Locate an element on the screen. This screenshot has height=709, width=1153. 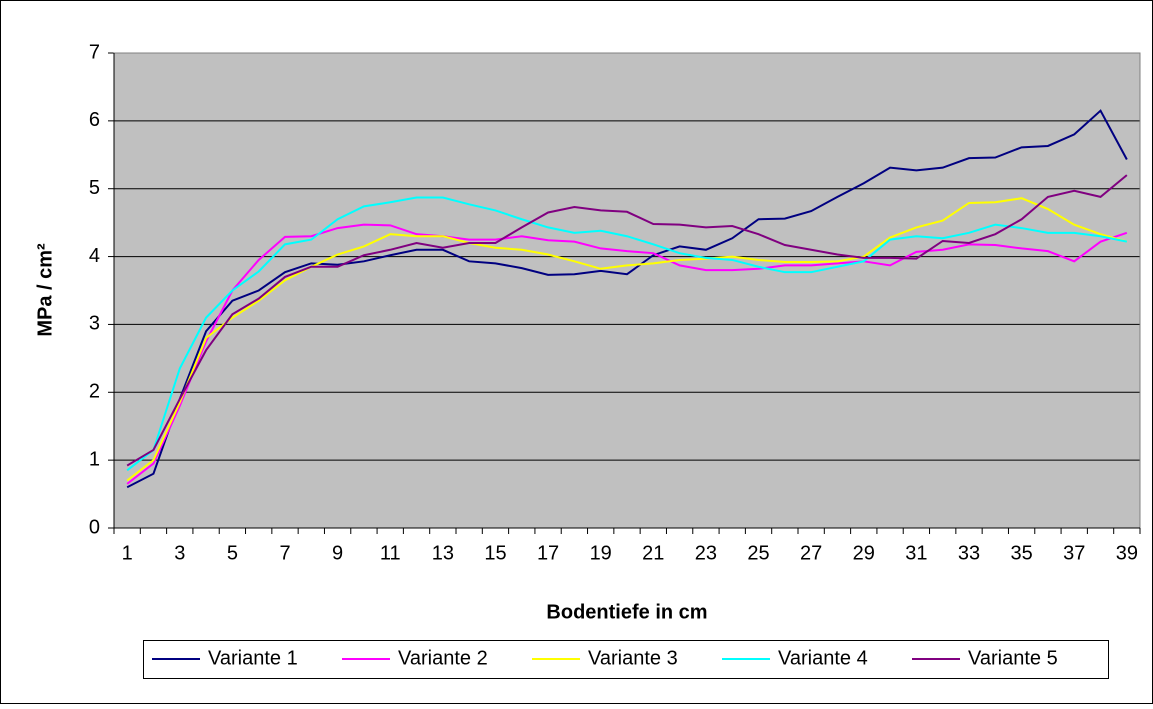
y-tick-label: 5 is located at coordinates (94, 188).